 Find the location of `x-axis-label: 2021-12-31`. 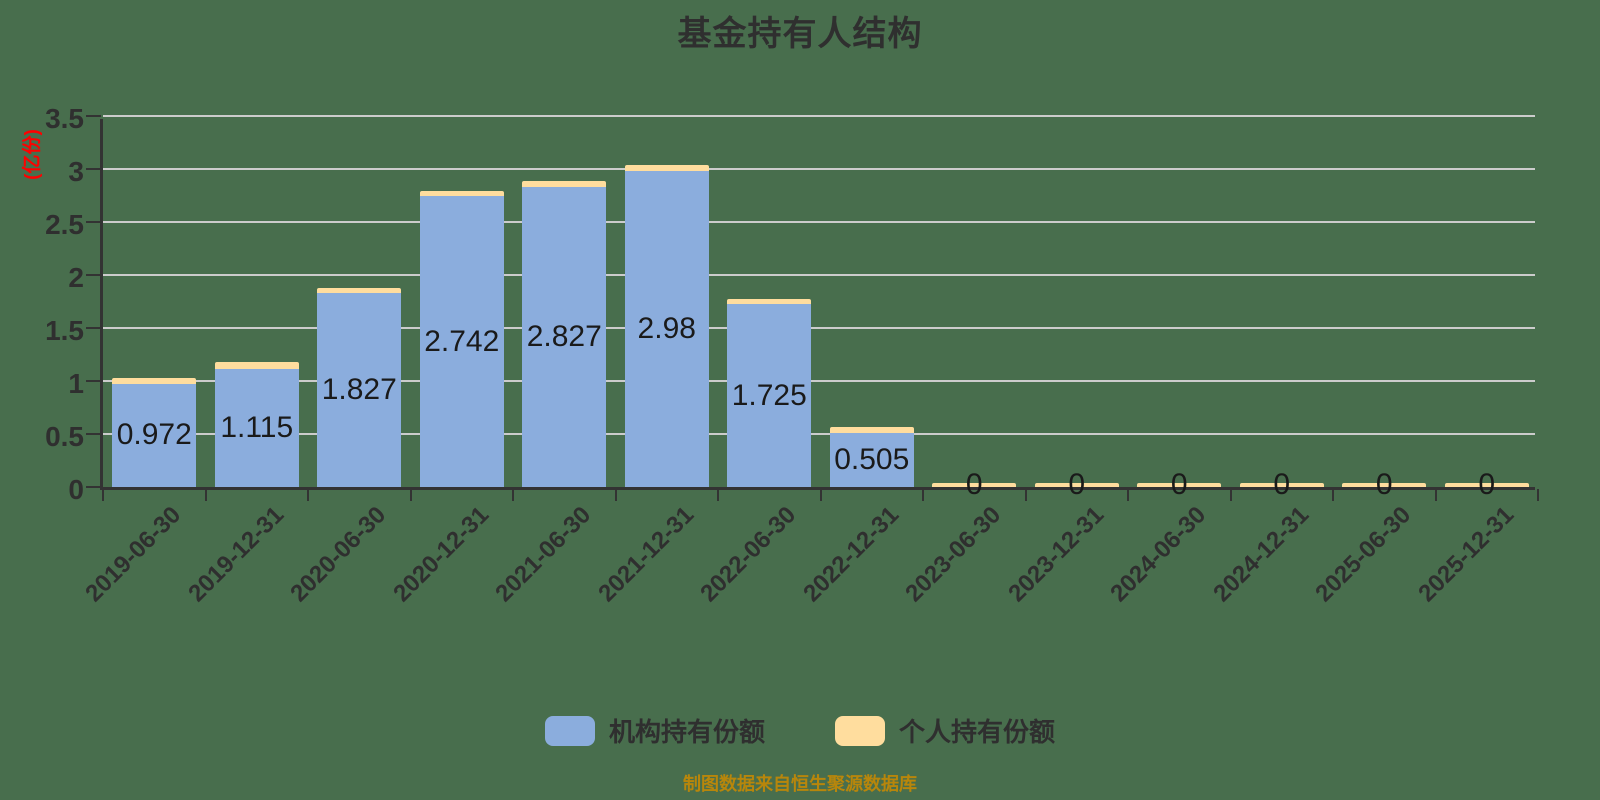

x-axis-label: 2021-12-31 is located at coordinates (646, 554).